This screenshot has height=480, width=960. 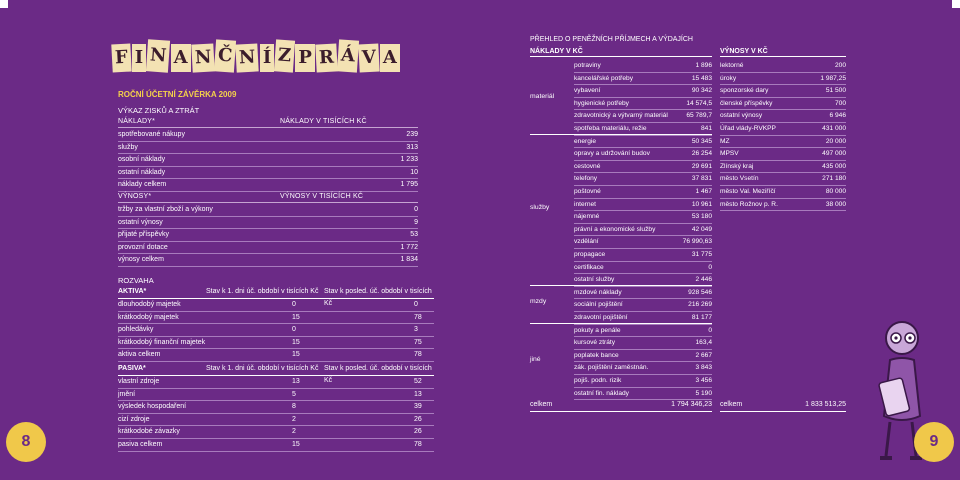 What do you see at coordinates (643, 318) in the screenshot?
I see `expense-row: zdravotní pojištění 81 177` at bounding box center [643, 318].